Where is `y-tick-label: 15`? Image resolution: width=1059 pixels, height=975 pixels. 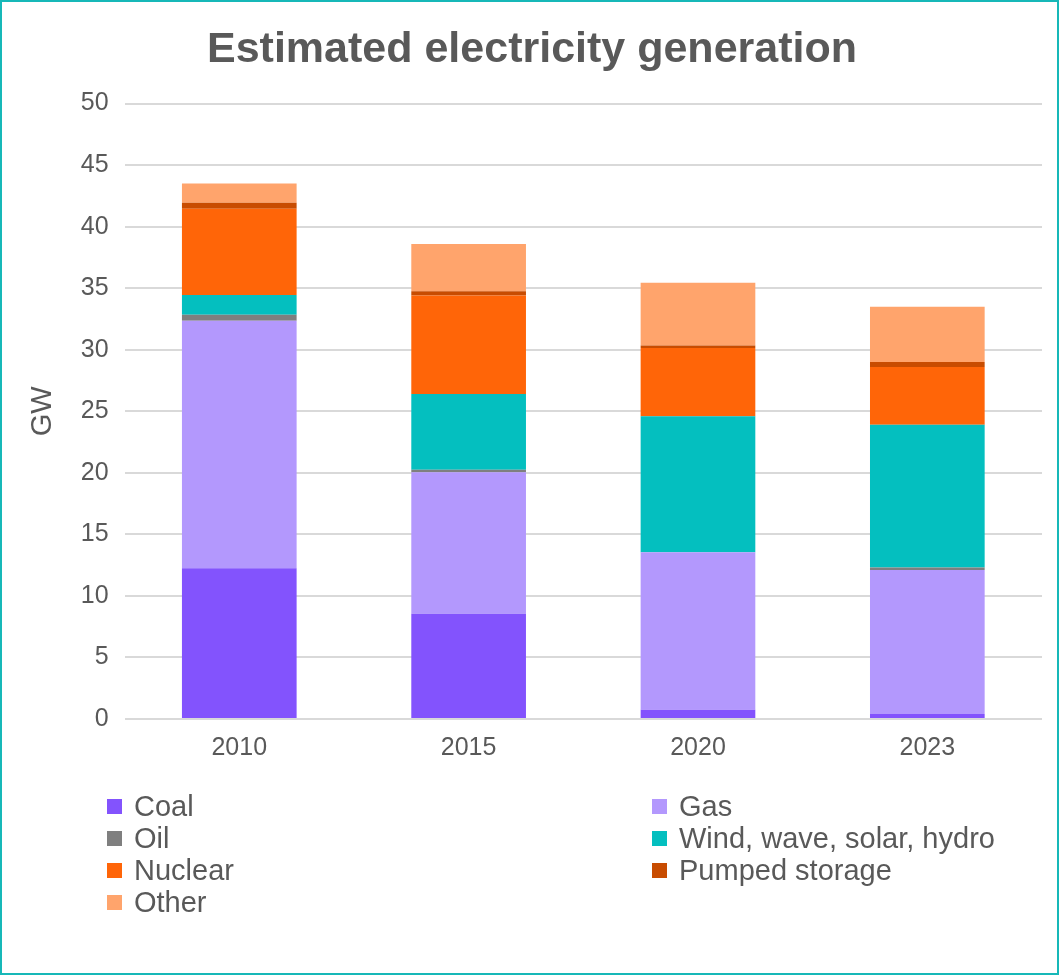
y-tick-label: 15 is located at coordinates (94, 532).